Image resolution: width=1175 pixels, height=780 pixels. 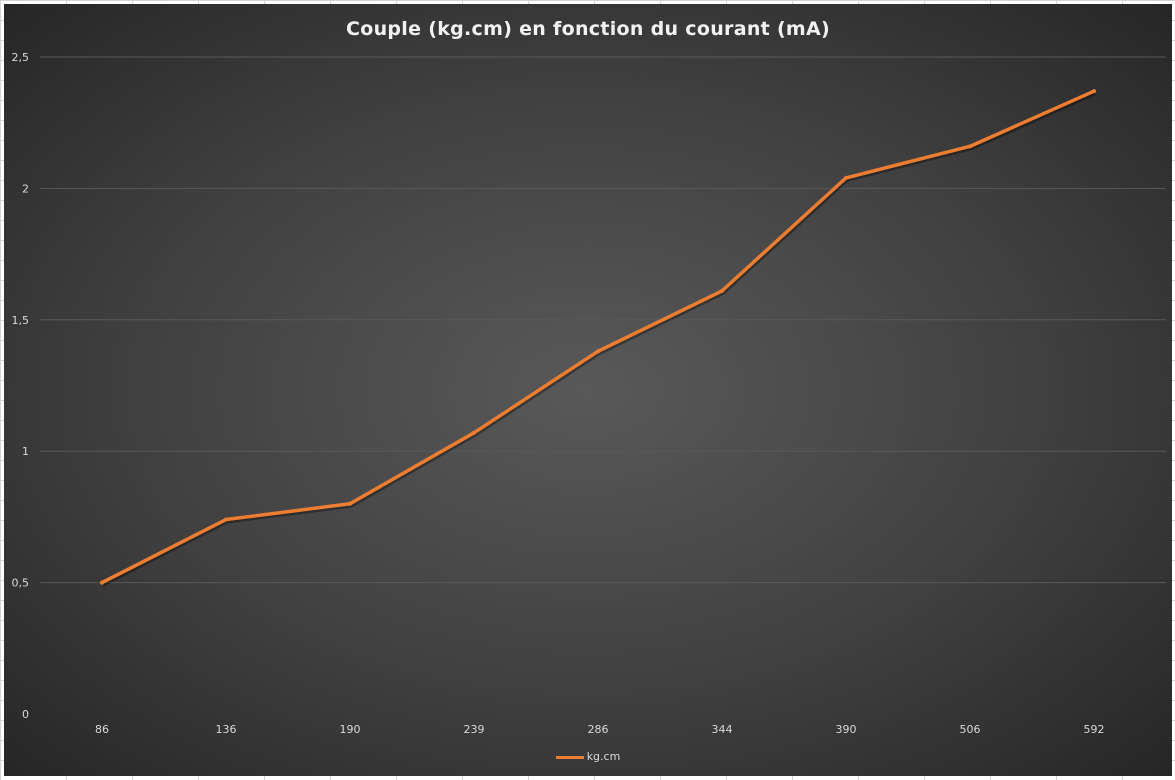 I want to click on y-tick-label: 2, so click(x=25, y=188).